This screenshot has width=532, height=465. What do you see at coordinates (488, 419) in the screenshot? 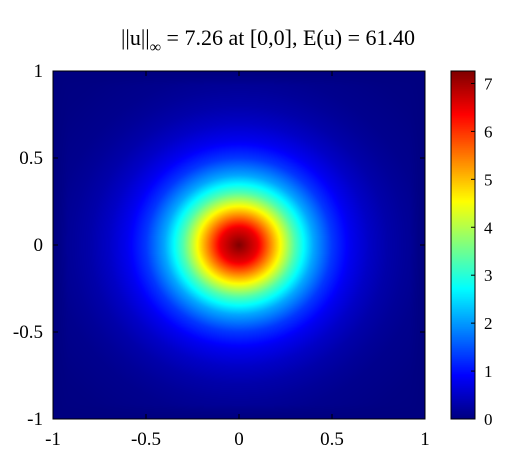
I see `colorbar-tick-label: 0` at bounding box center [488, 419].